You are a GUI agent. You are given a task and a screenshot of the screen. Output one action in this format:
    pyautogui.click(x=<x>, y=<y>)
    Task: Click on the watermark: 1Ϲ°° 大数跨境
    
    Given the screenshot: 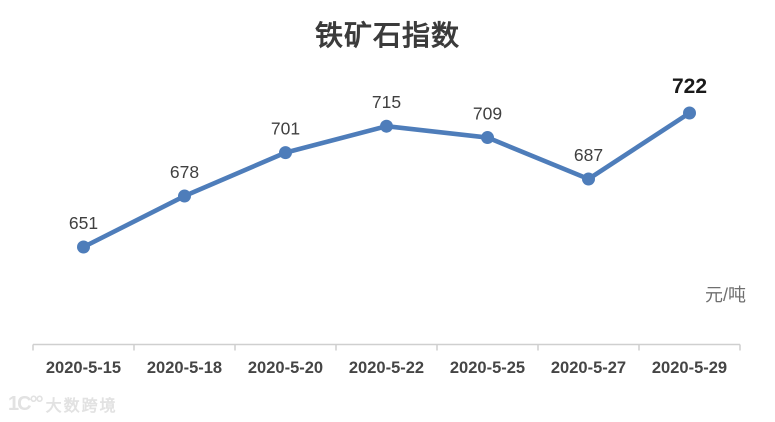 What is the action you would take?
    pyautogui.click(x=63, y=404)
    